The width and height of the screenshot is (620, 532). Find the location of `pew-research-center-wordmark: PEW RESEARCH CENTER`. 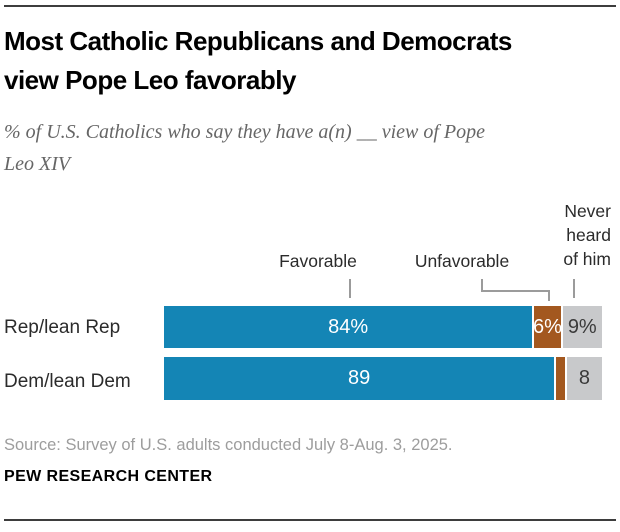

pew-research-center-wordmark: PEW RESEARCH CENTER is located at coordinates (108, 476).